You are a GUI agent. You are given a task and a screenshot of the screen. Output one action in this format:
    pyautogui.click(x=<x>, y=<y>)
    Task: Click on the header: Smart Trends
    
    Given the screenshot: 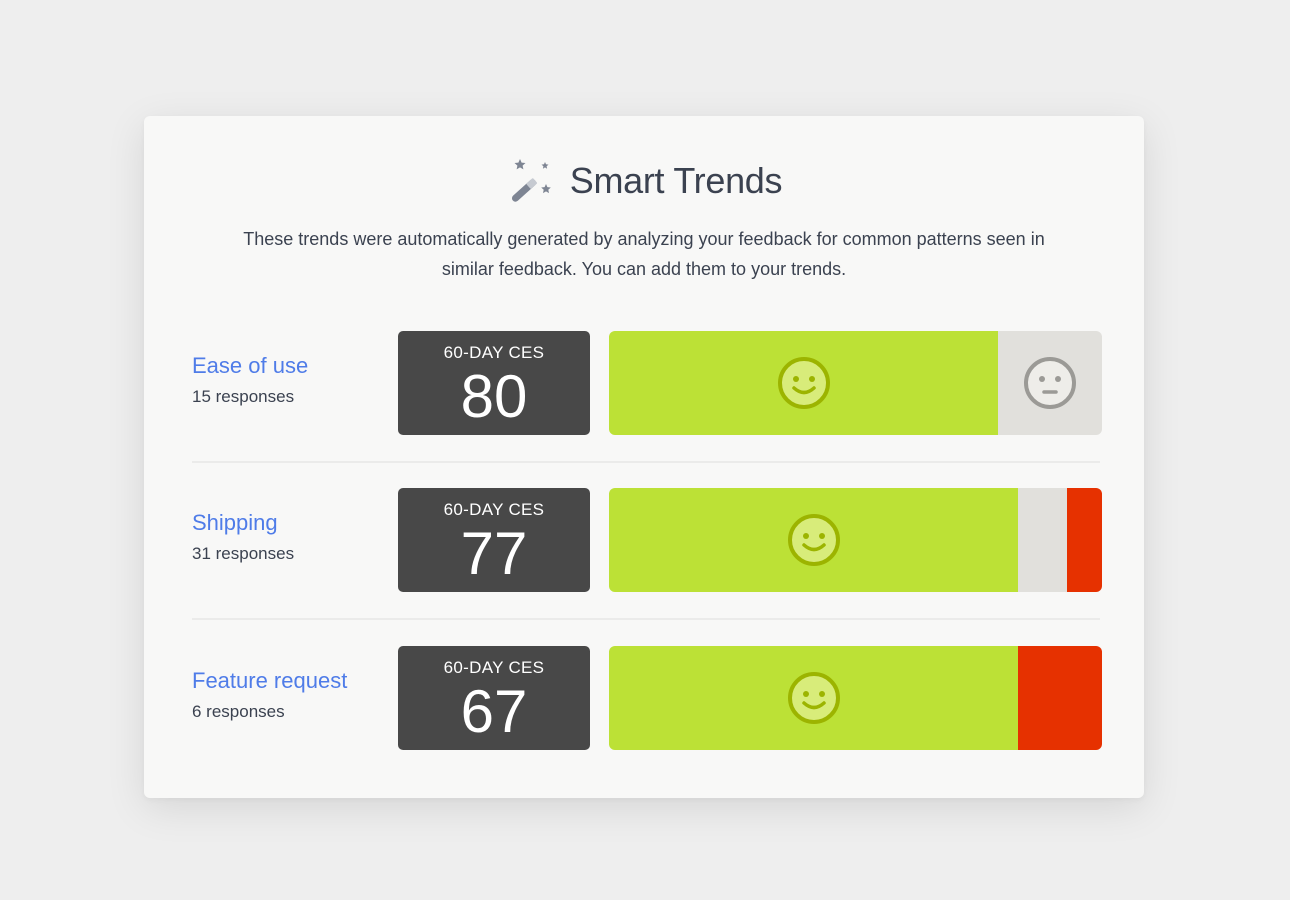 What is the action you would take?
    pyautogui.click(x=644, y=181)
    